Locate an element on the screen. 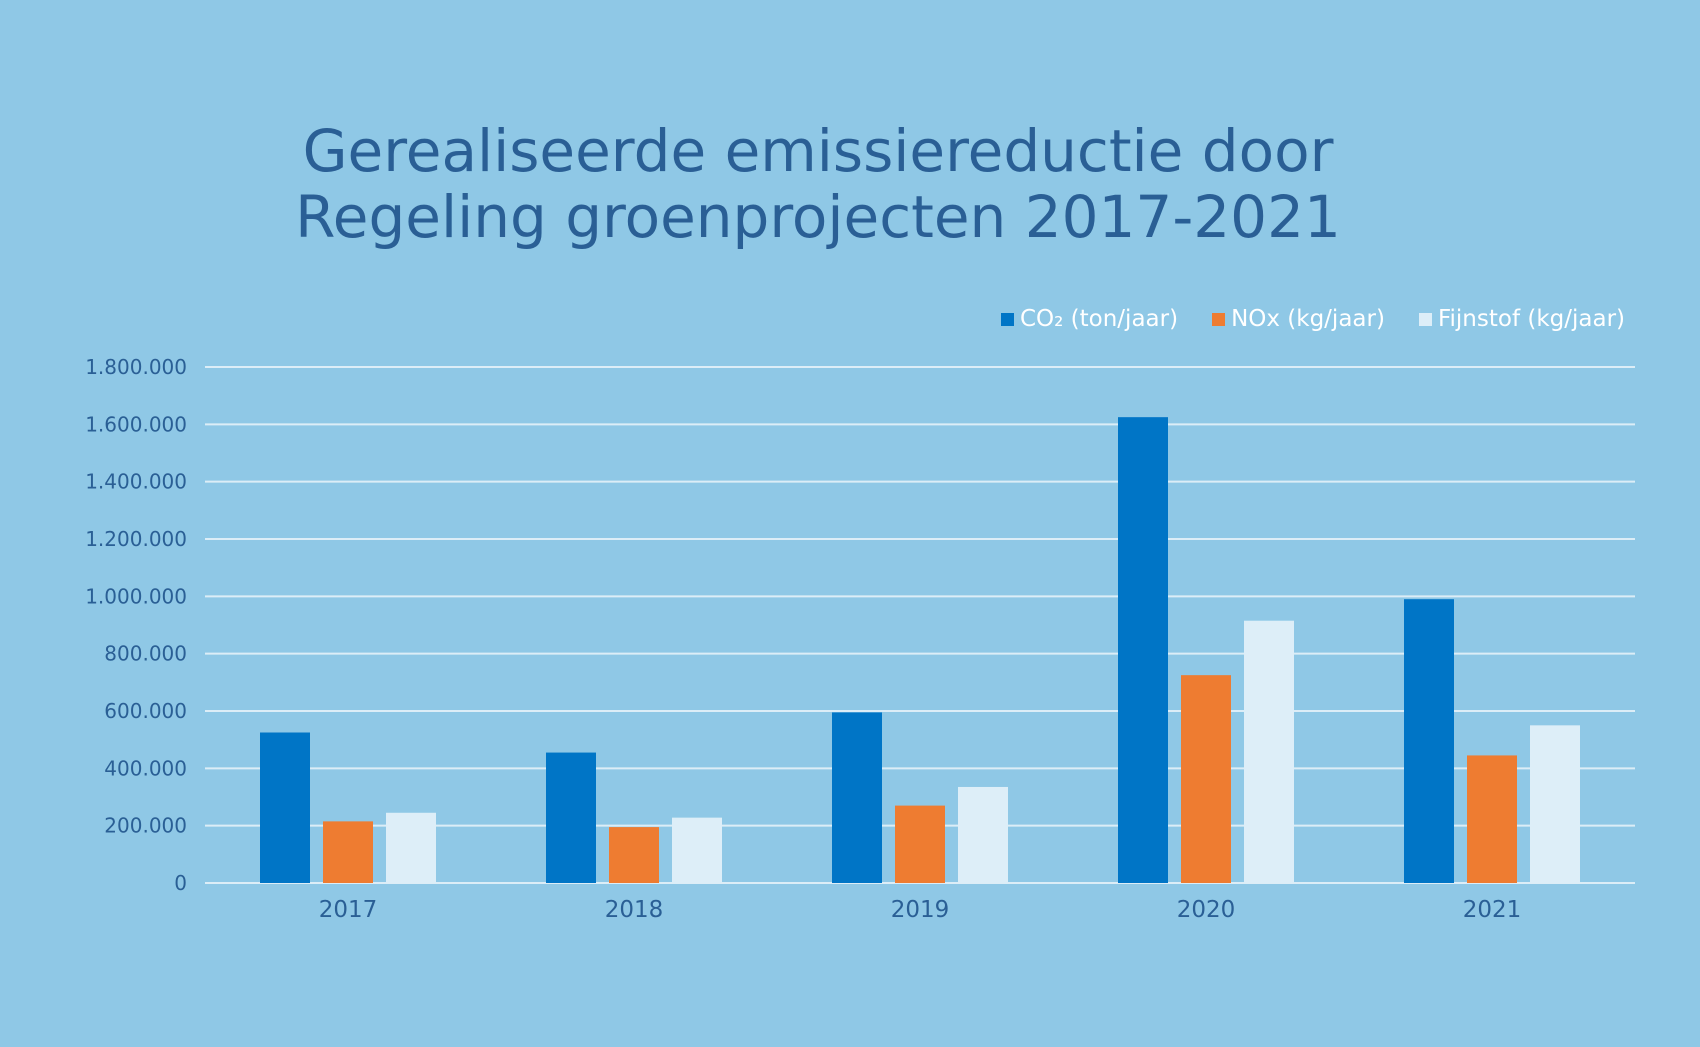 The image size is (1700, 1047). legend-item-co2: CO₂ (ton/jaar) is located at coordinates (1089, 319).